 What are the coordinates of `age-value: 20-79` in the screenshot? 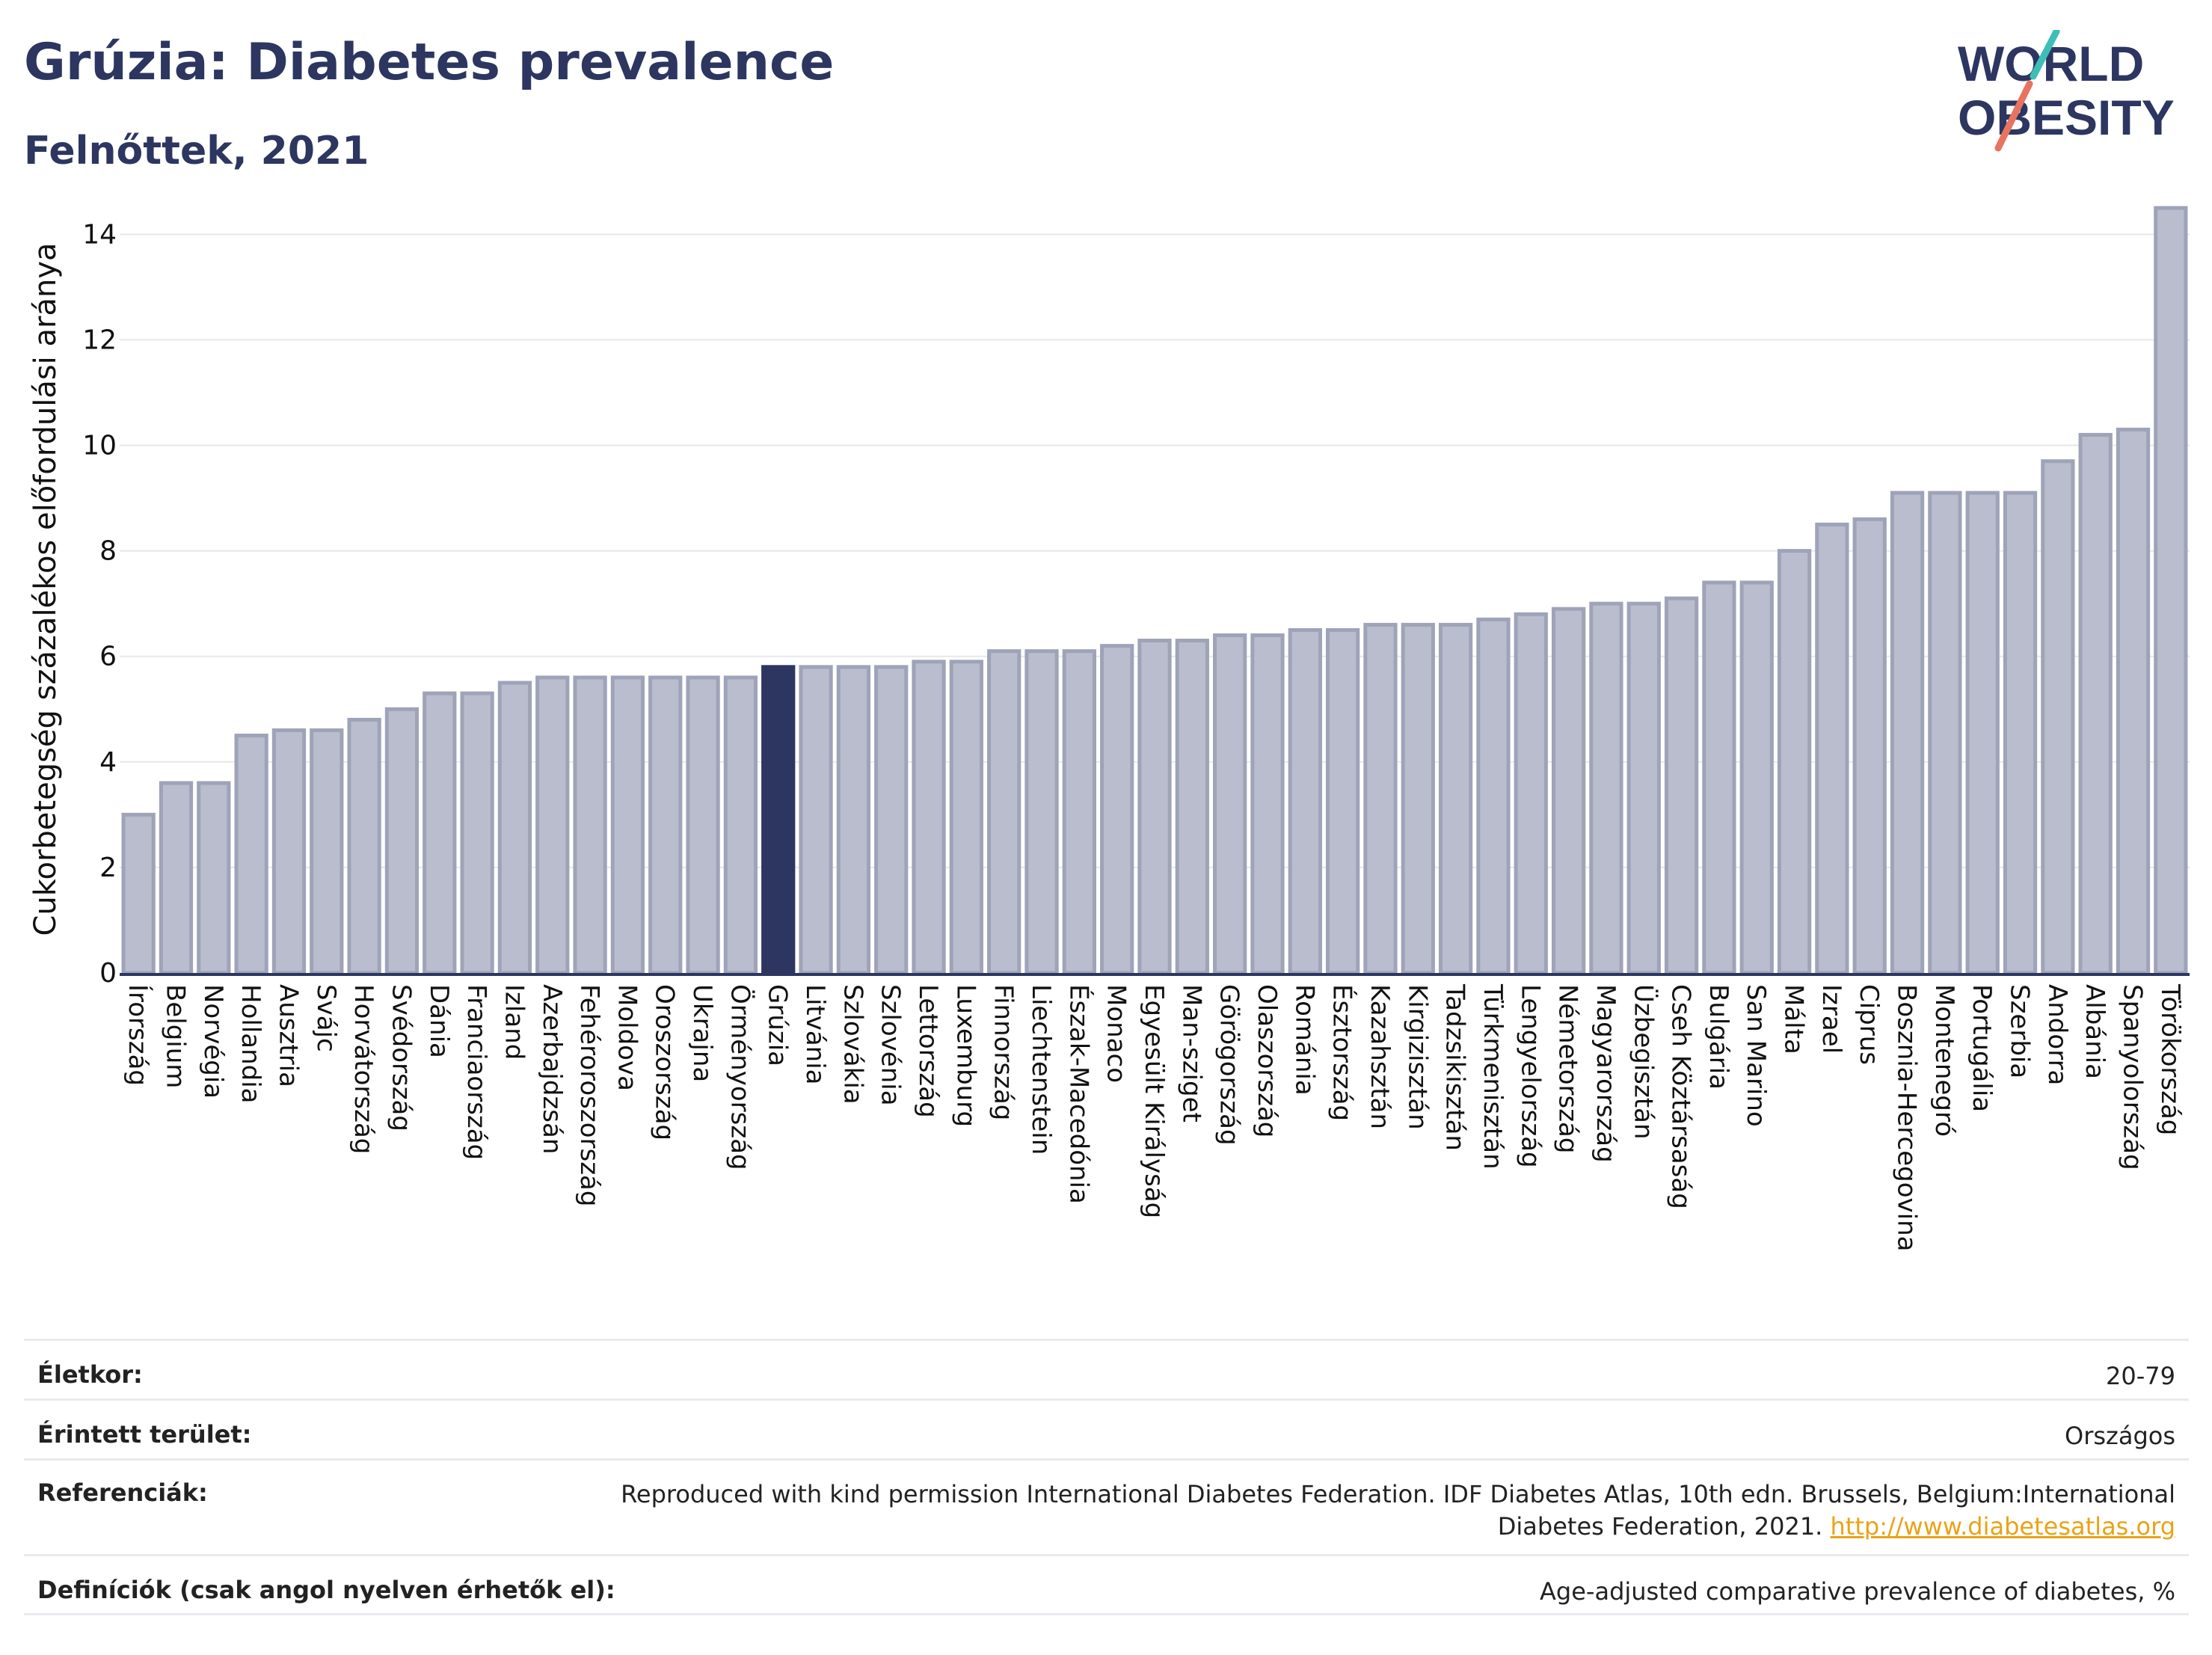 It's located at (2140, 1376).